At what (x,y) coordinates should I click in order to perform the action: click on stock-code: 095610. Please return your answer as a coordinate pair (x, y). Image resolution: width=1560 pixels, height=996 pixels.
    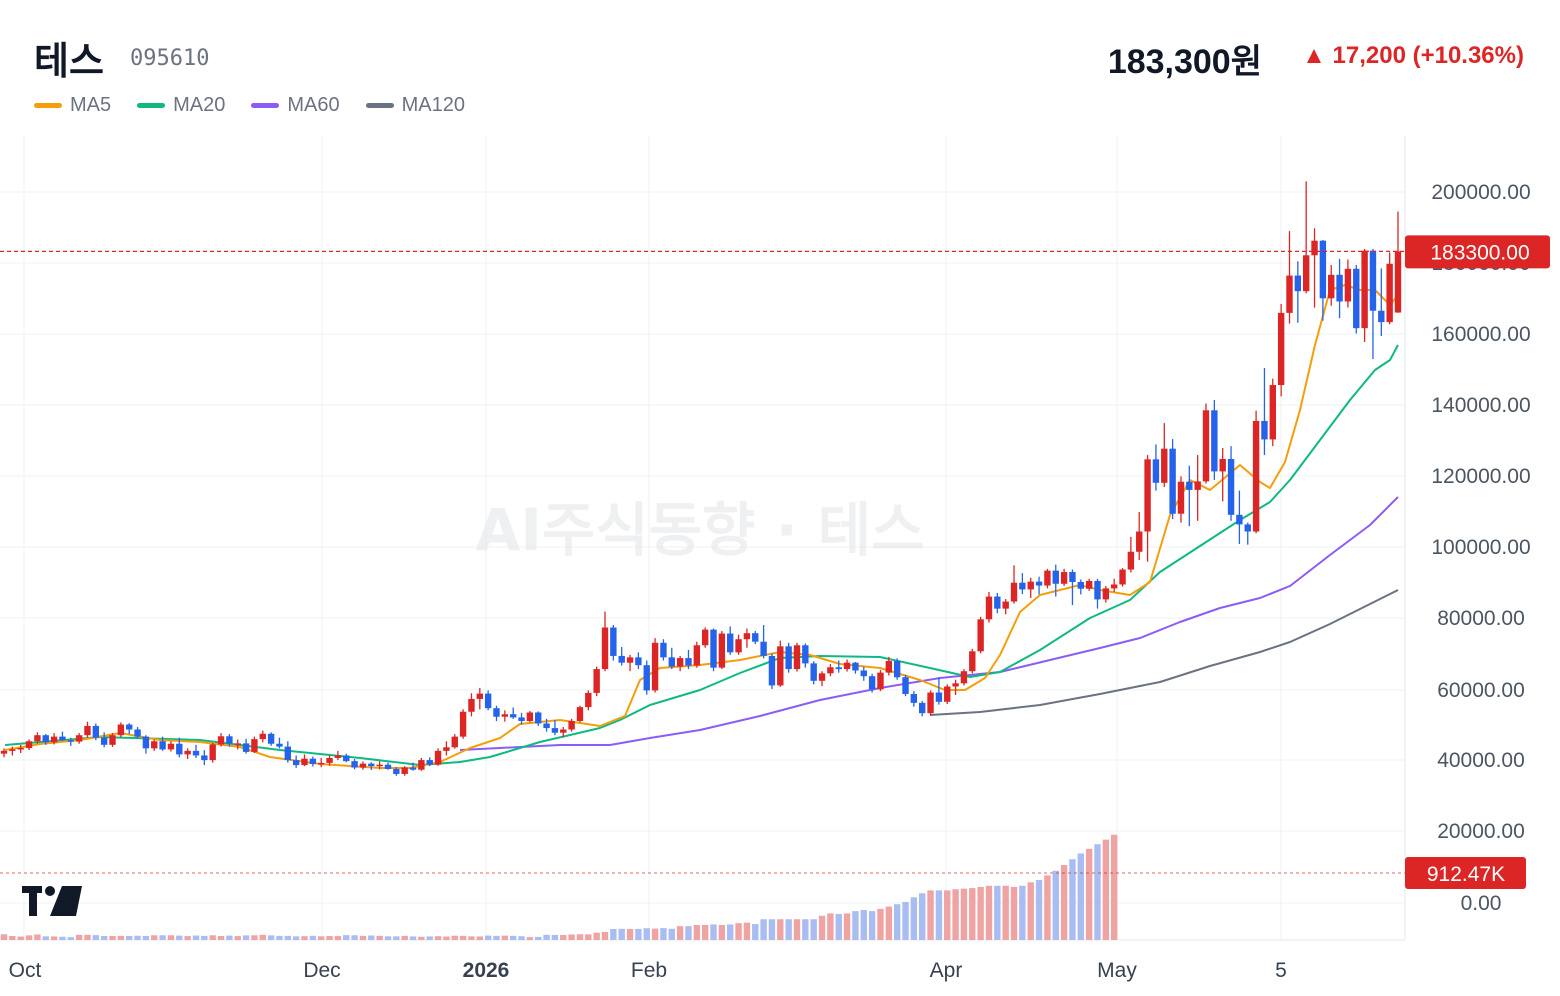
    Looking at the image, I should click on (170, 58).